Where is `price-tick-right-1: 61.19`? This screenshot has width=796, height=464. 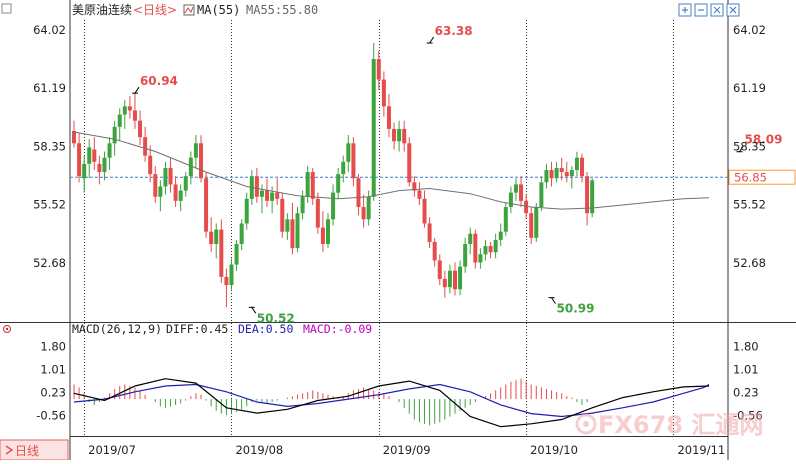
price-tick-right-1: 61.19 is located at coordinates (749, 88).